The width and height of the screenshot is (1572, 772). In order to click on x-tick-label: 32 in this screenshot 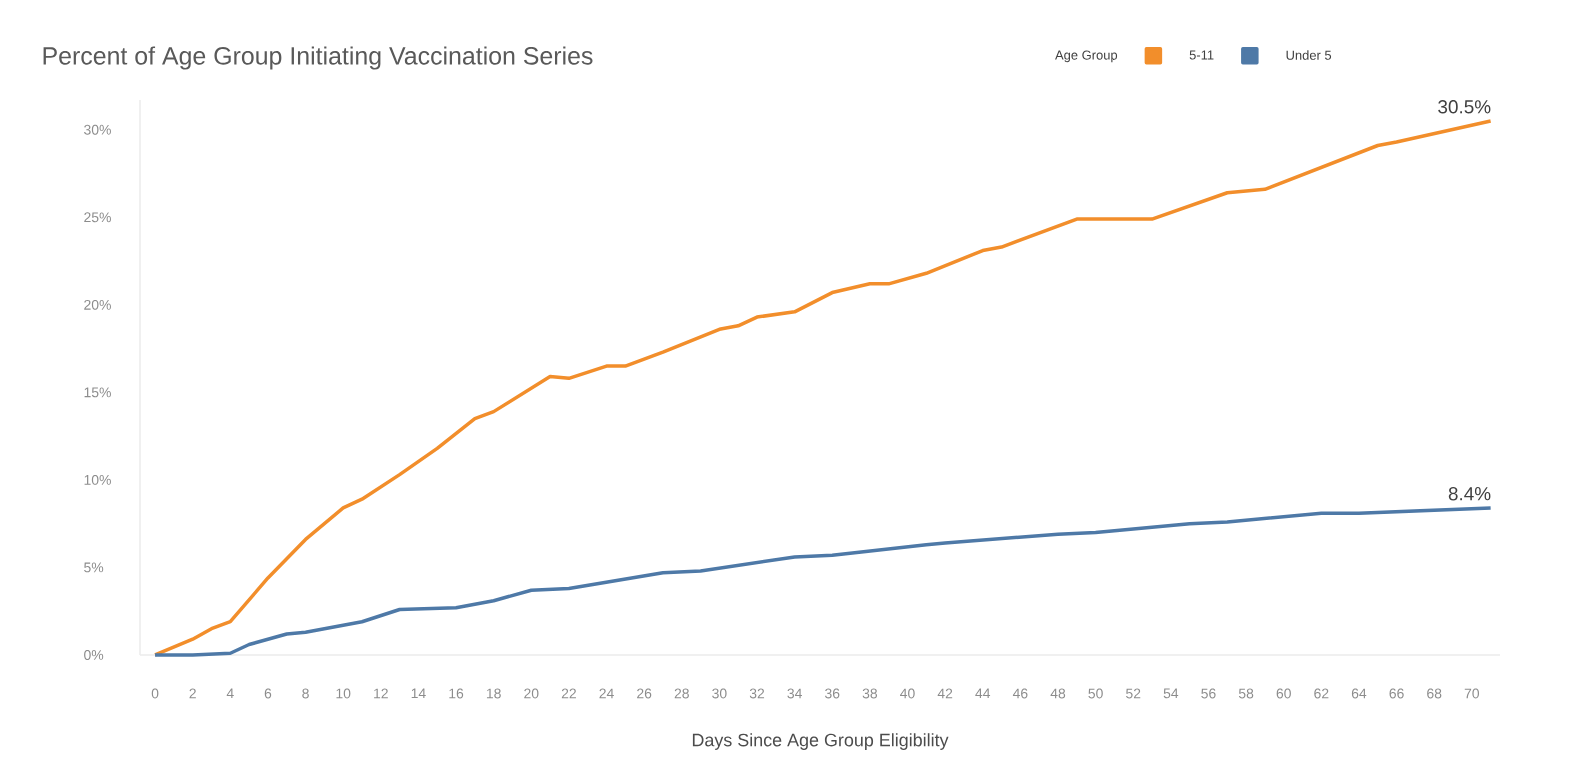, I will do `click(757, 693)`.